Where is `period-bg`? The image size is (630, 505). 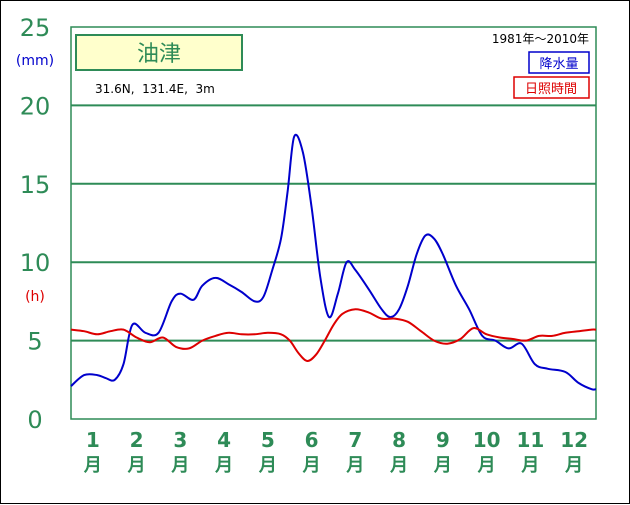 period-bg is located at coordinates (533, 38).